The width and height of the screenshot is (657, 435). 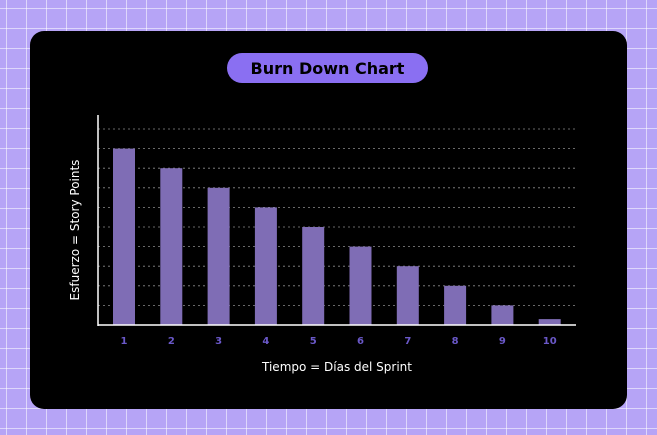 What do you see at coordinates (502, 341) in the screenshot?
I see `x-tick-label-9: 9` at bounding box center [502, 341].